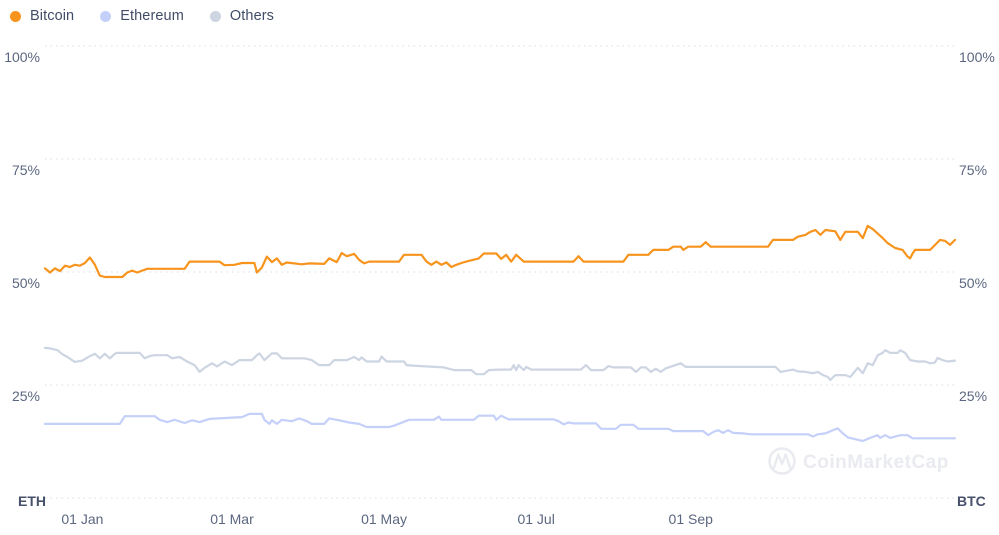 This screenshot has width=999, height=535. Describe the element at coordinates (500, 364) in the screenshot. I see `series-line-others` at that location.